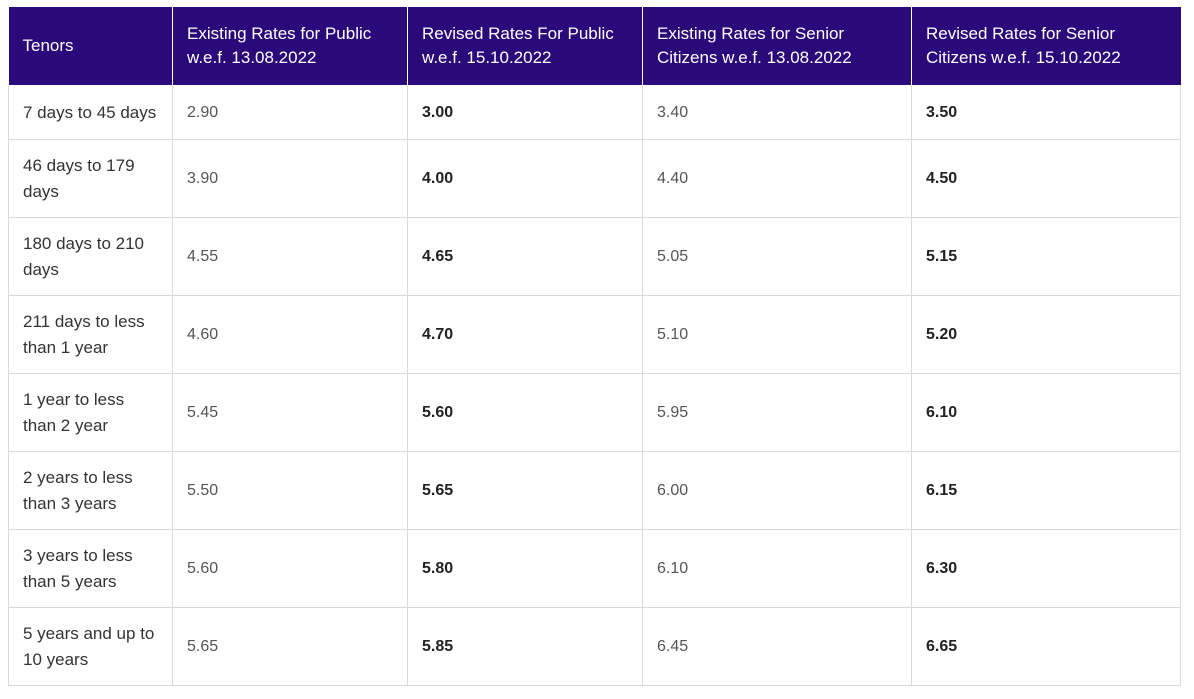  Describe the element at coordinates (525, 490) in the screenshot. I see `revised-public-rate: 5.65` at that location.